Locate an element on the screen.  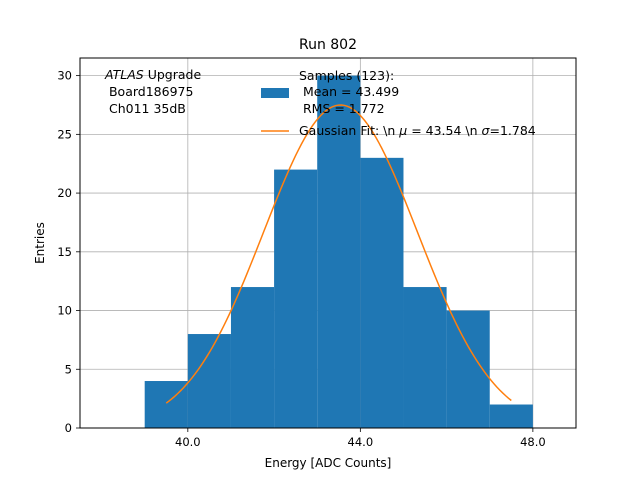
annotation-line-2: Board186975 is located at coordinates (149, 91).